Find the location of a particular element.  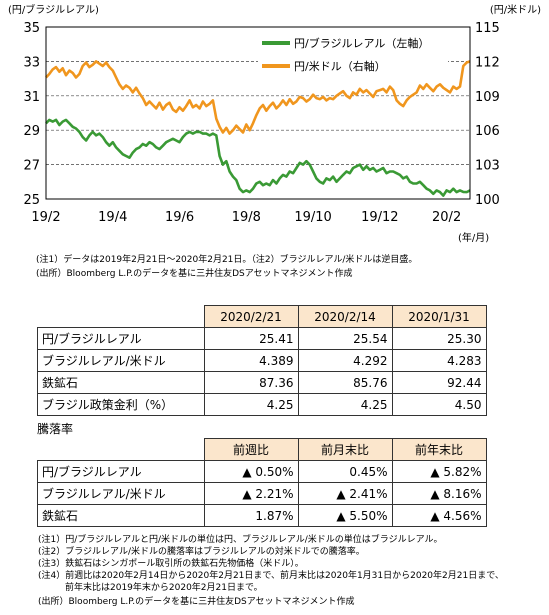

cell: 87.36 is located at coordinates (251, 382).